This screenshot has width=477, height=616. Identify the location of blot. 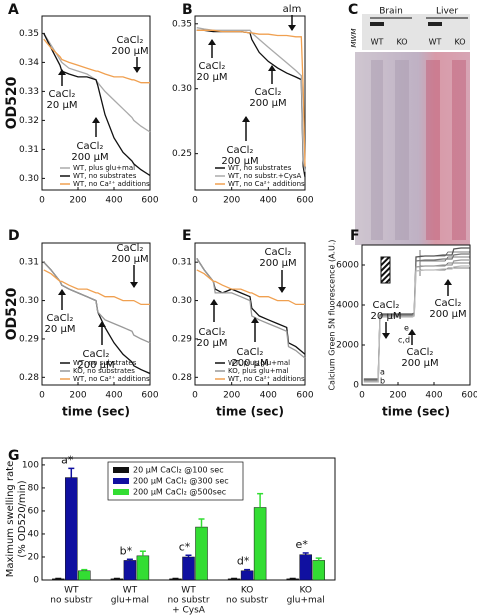
(416, 32).